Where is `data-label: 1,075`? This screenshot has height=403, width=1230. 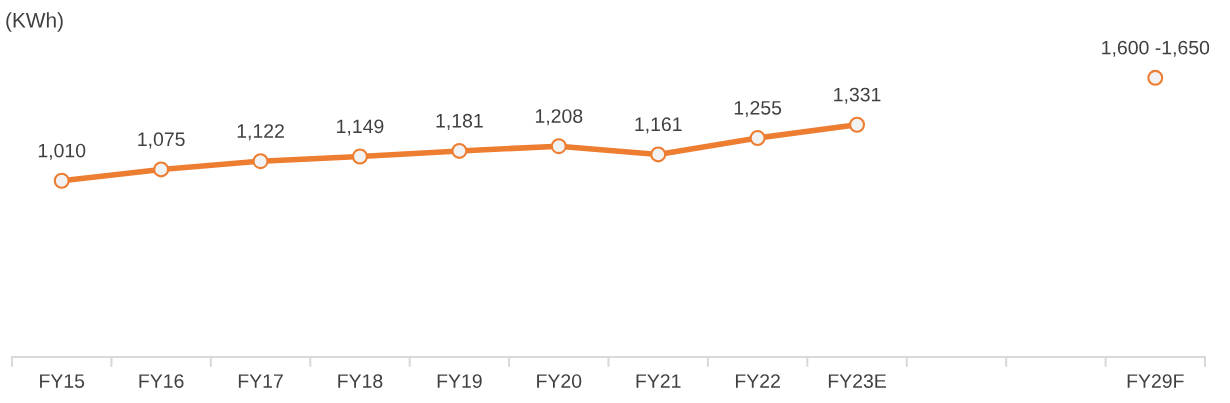 data-label: 1,075 is located at coordinates (161, 140).